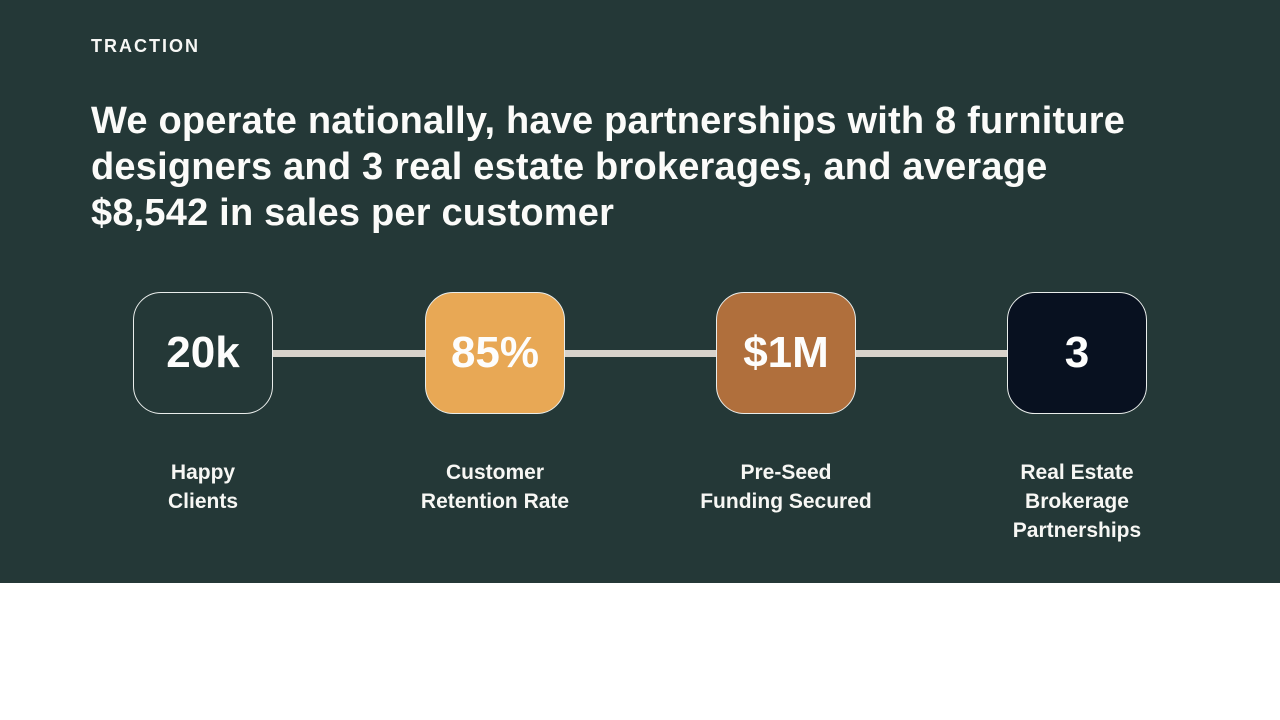 The width and height of the screenshot is (1280, 720). I want to click on stat-tile-preseed-funding: $1M, so click(786, 353).